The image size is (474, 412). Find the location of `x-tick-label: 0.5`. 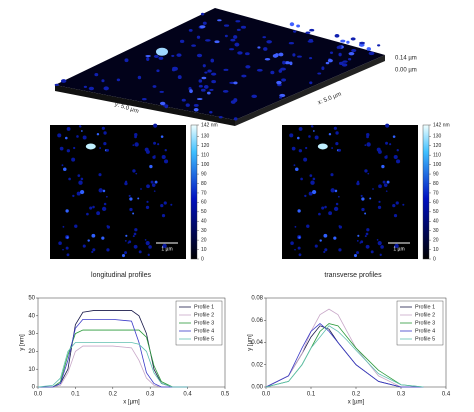

x-tick-label: 0.5 is located at coordinates (225, 395).